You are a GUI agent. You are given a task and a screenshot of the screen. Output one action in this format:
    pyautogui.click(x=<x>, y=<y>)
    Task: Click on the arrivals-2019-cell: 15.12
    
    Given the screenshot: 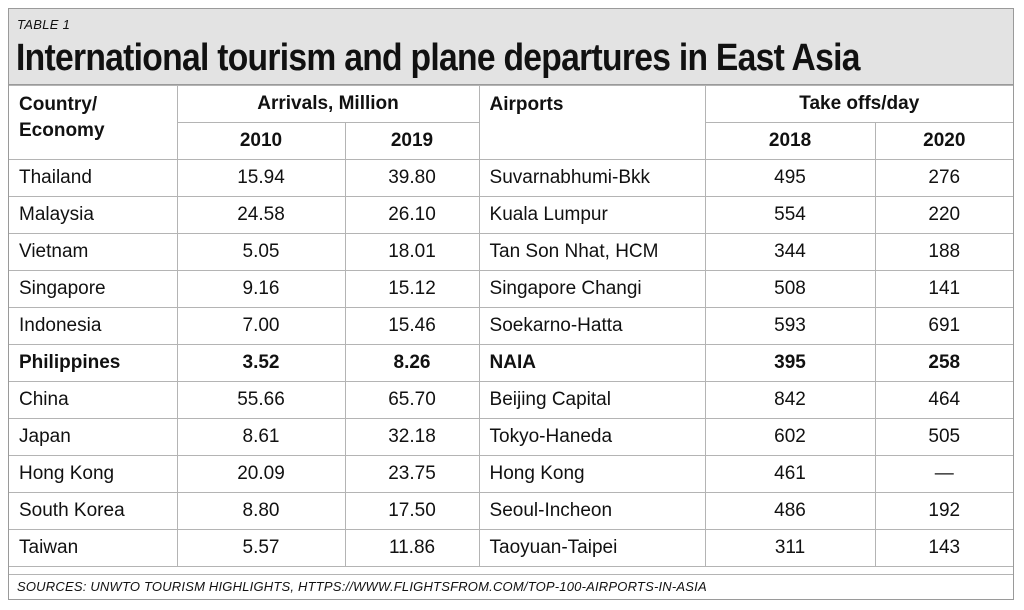 What is the action you would take?
    pyautogui.click(x=412, y=289)
    